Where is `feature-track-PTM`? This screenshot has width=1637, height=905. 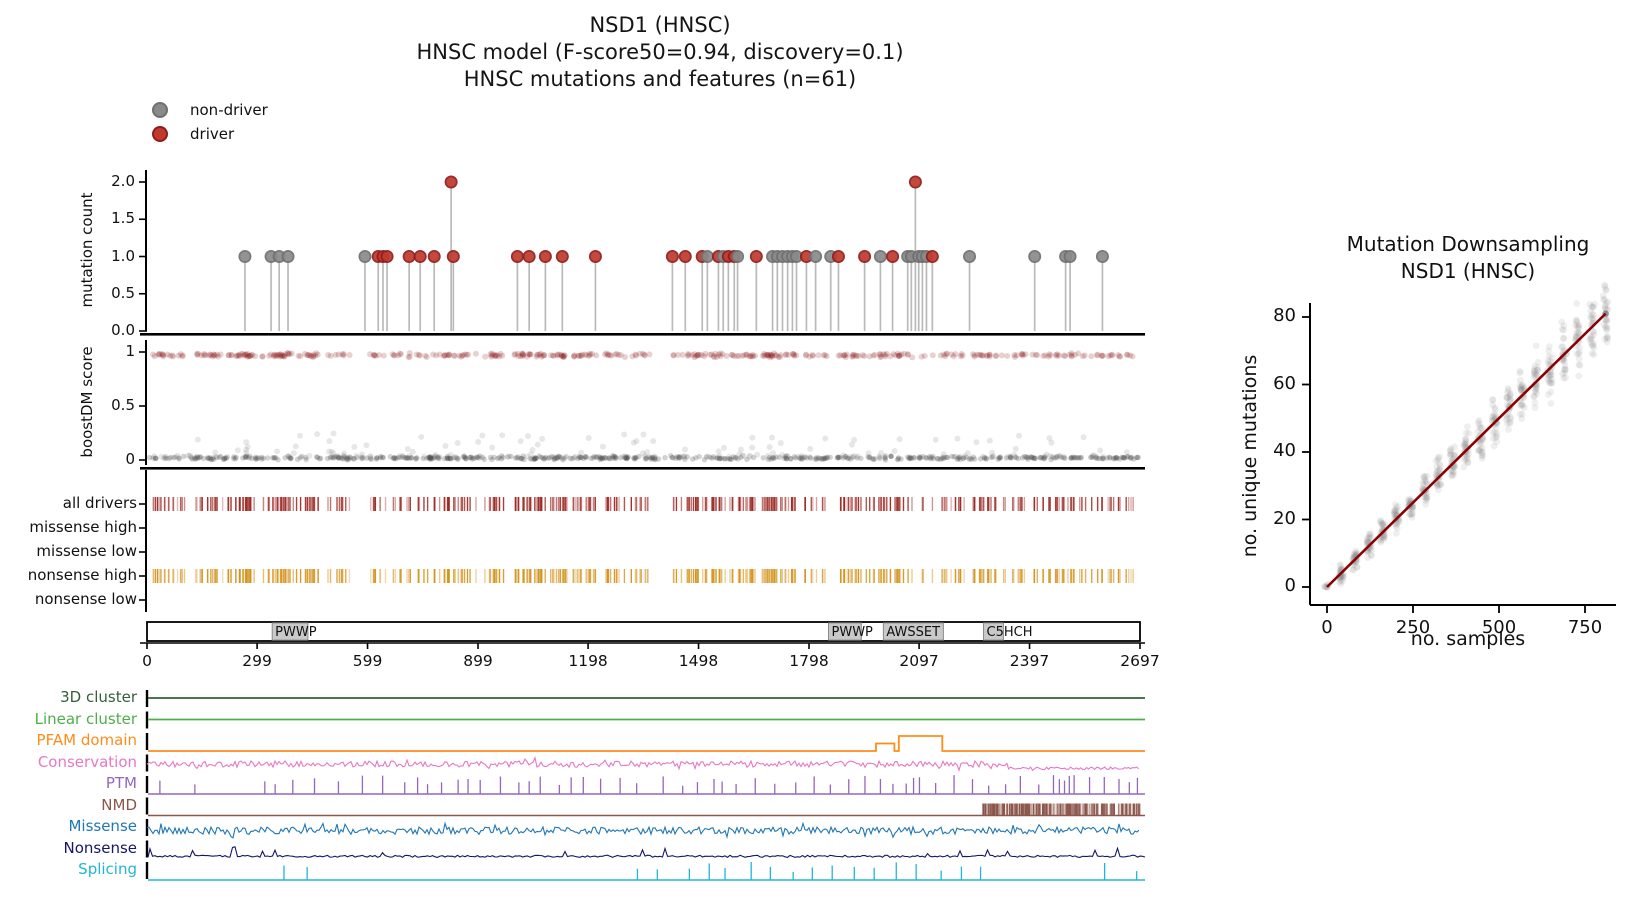
feature-track-PTM is located at coordinates (646, 785).